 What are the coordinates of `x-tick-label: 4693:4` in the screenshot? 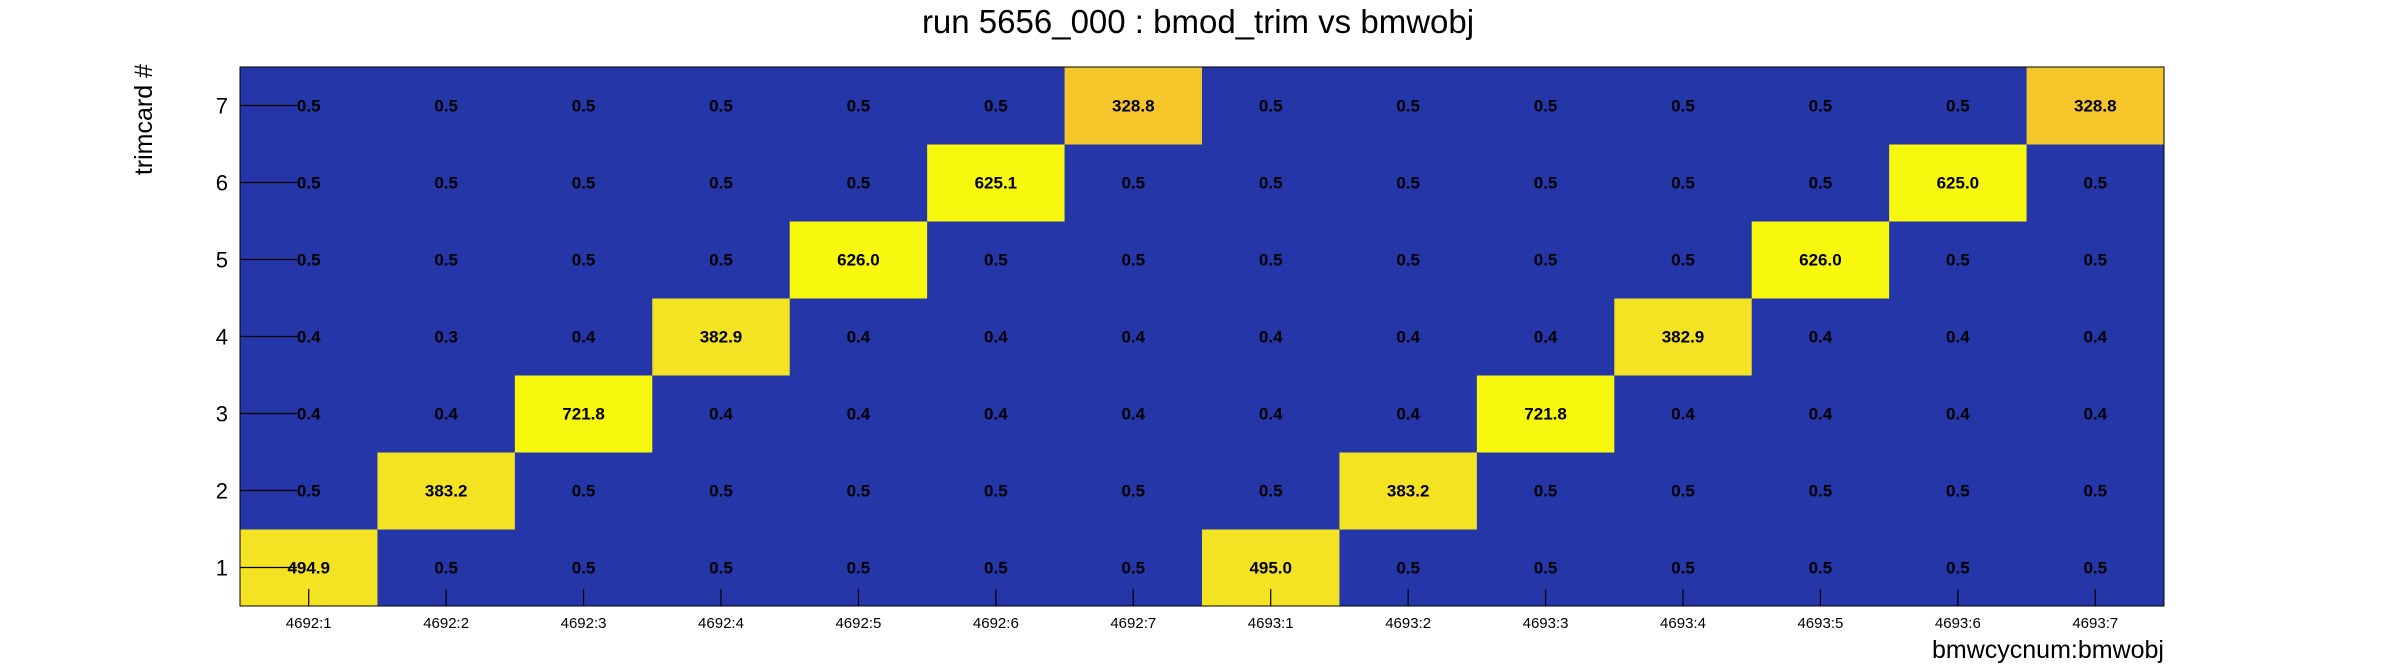 It's located at (1683, 623).